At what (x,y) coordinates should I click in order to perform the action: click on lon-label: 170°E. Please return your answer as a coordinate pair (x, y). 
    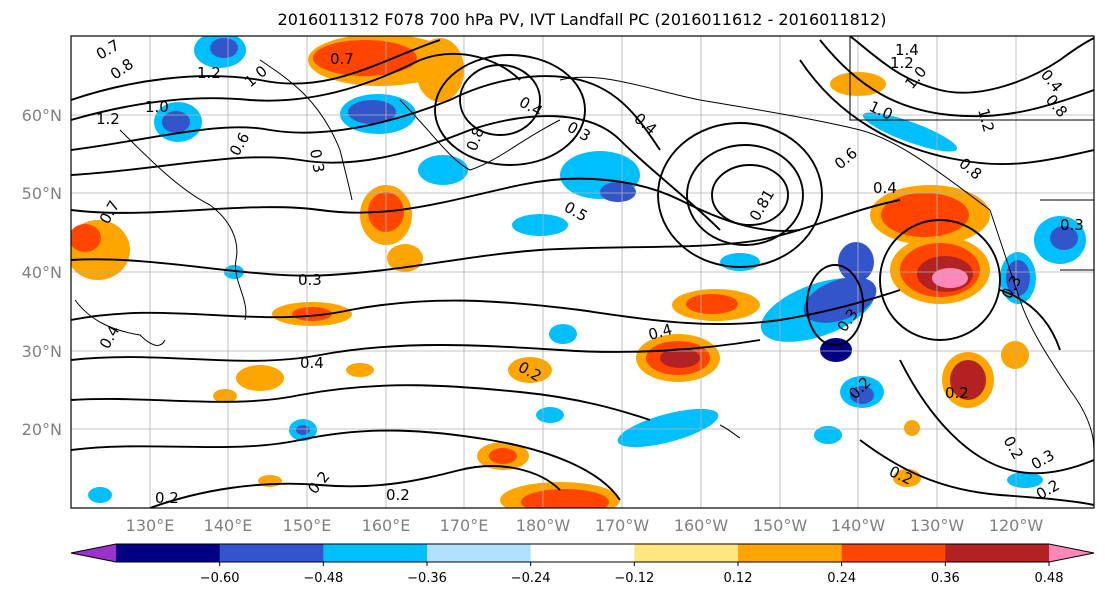
    Looking at the image, I should click on (464, 525).